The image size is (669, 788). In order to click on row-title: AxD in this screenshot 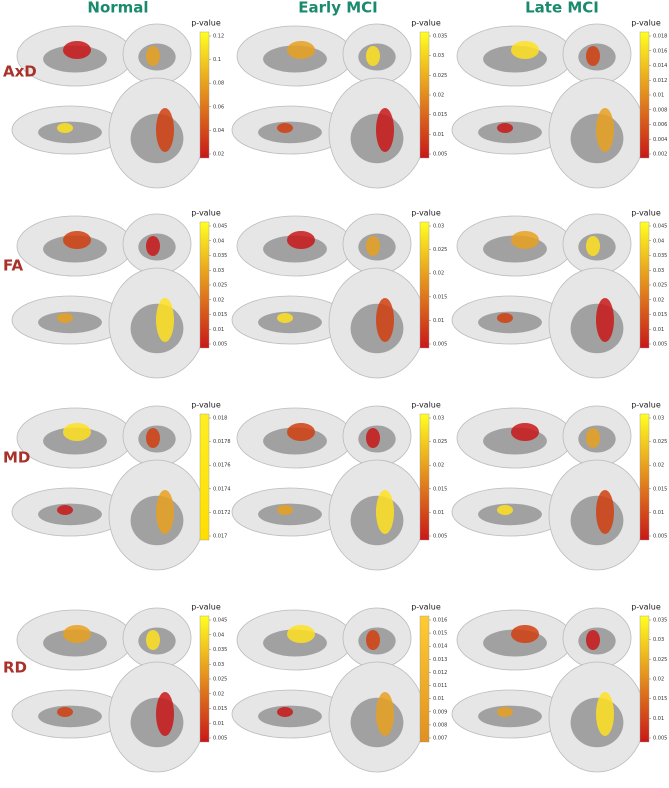, I will do `click(20, 72)`.